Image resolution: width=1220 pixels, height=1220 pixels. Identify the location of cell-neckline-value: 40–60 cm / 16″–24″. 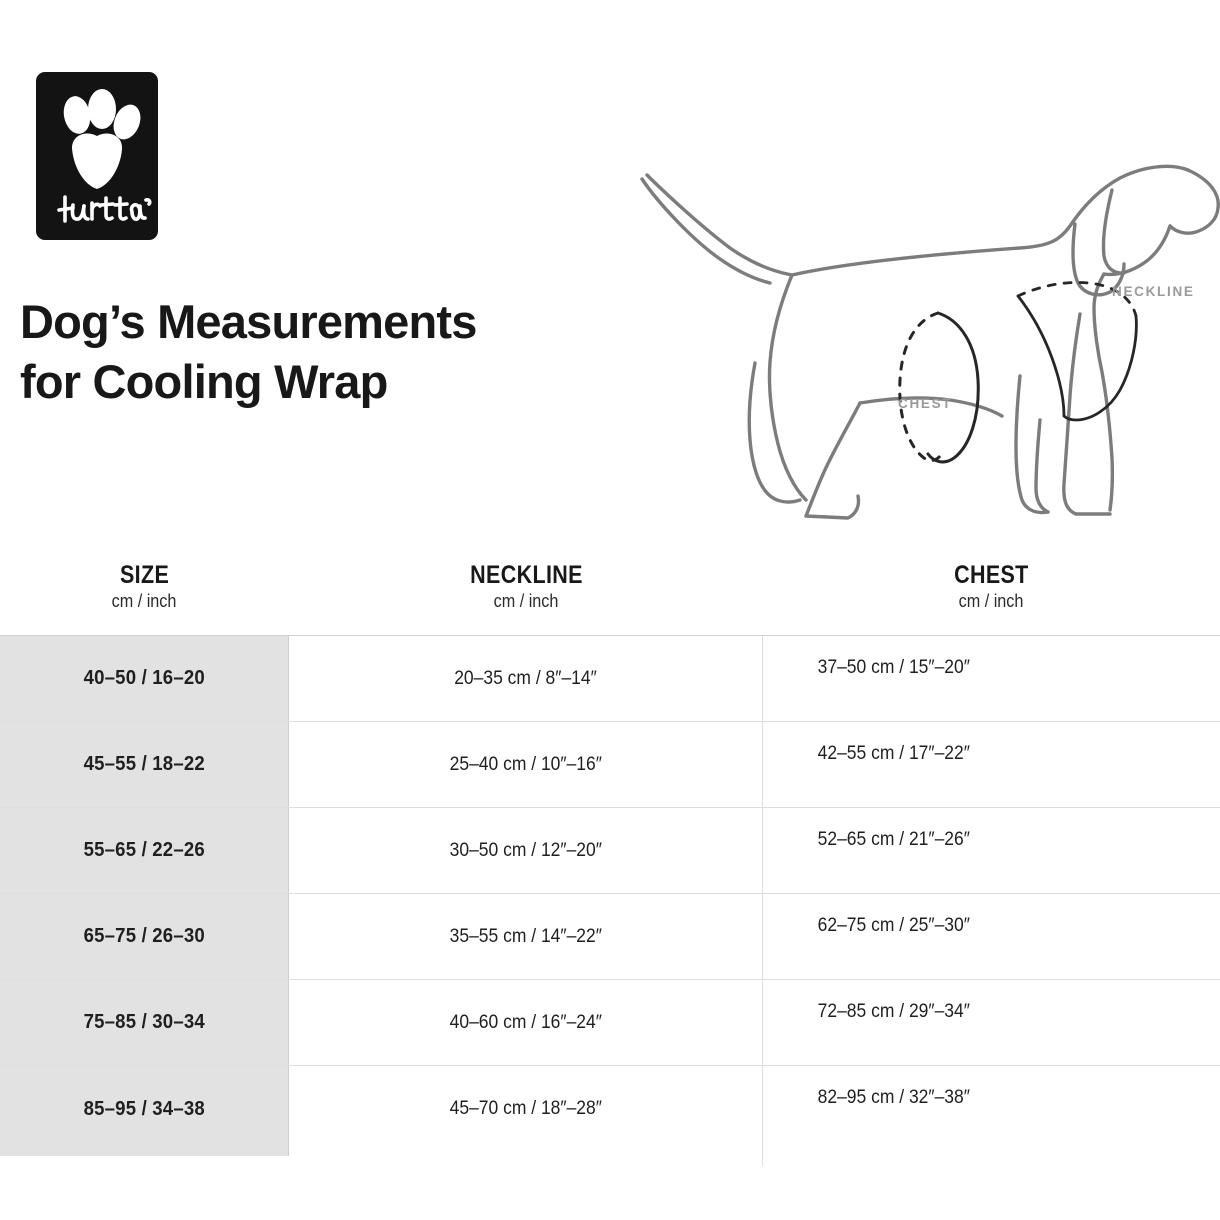
(525, 1022).